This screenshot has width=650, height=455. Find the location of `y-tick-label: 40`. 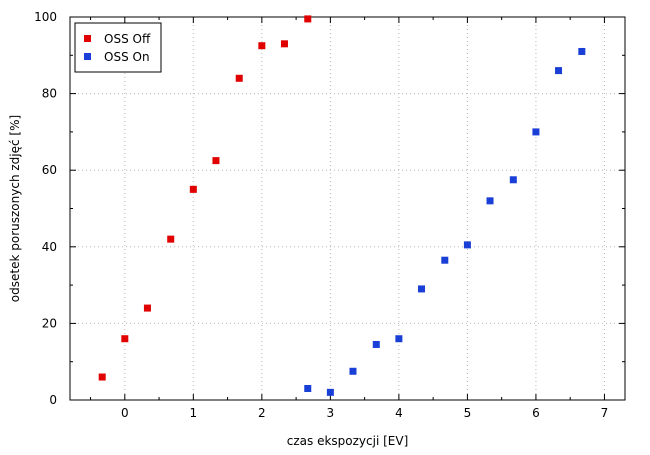

y-tick-label: 40 is located at coordinates (49, 247).